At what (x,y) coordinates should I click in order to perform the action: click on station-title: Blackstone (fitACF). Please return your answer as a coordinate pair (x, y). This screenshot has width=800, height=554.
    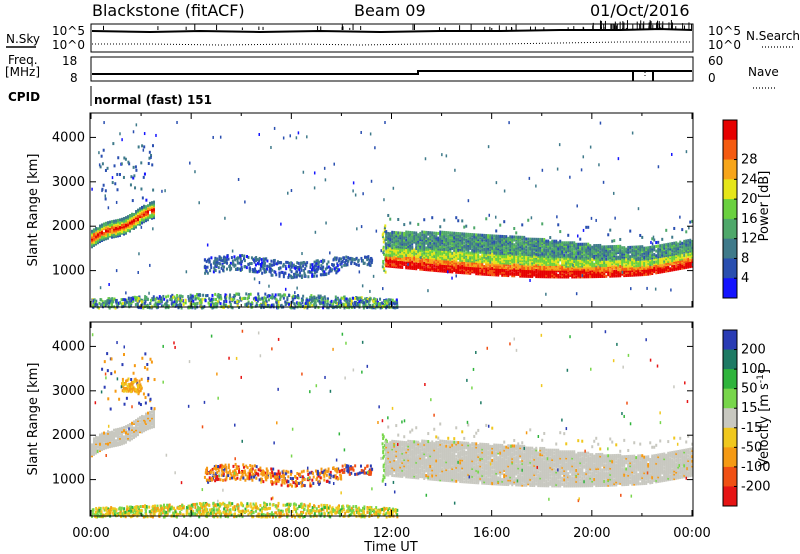
    Looking at the image, I should click on (168, 10).